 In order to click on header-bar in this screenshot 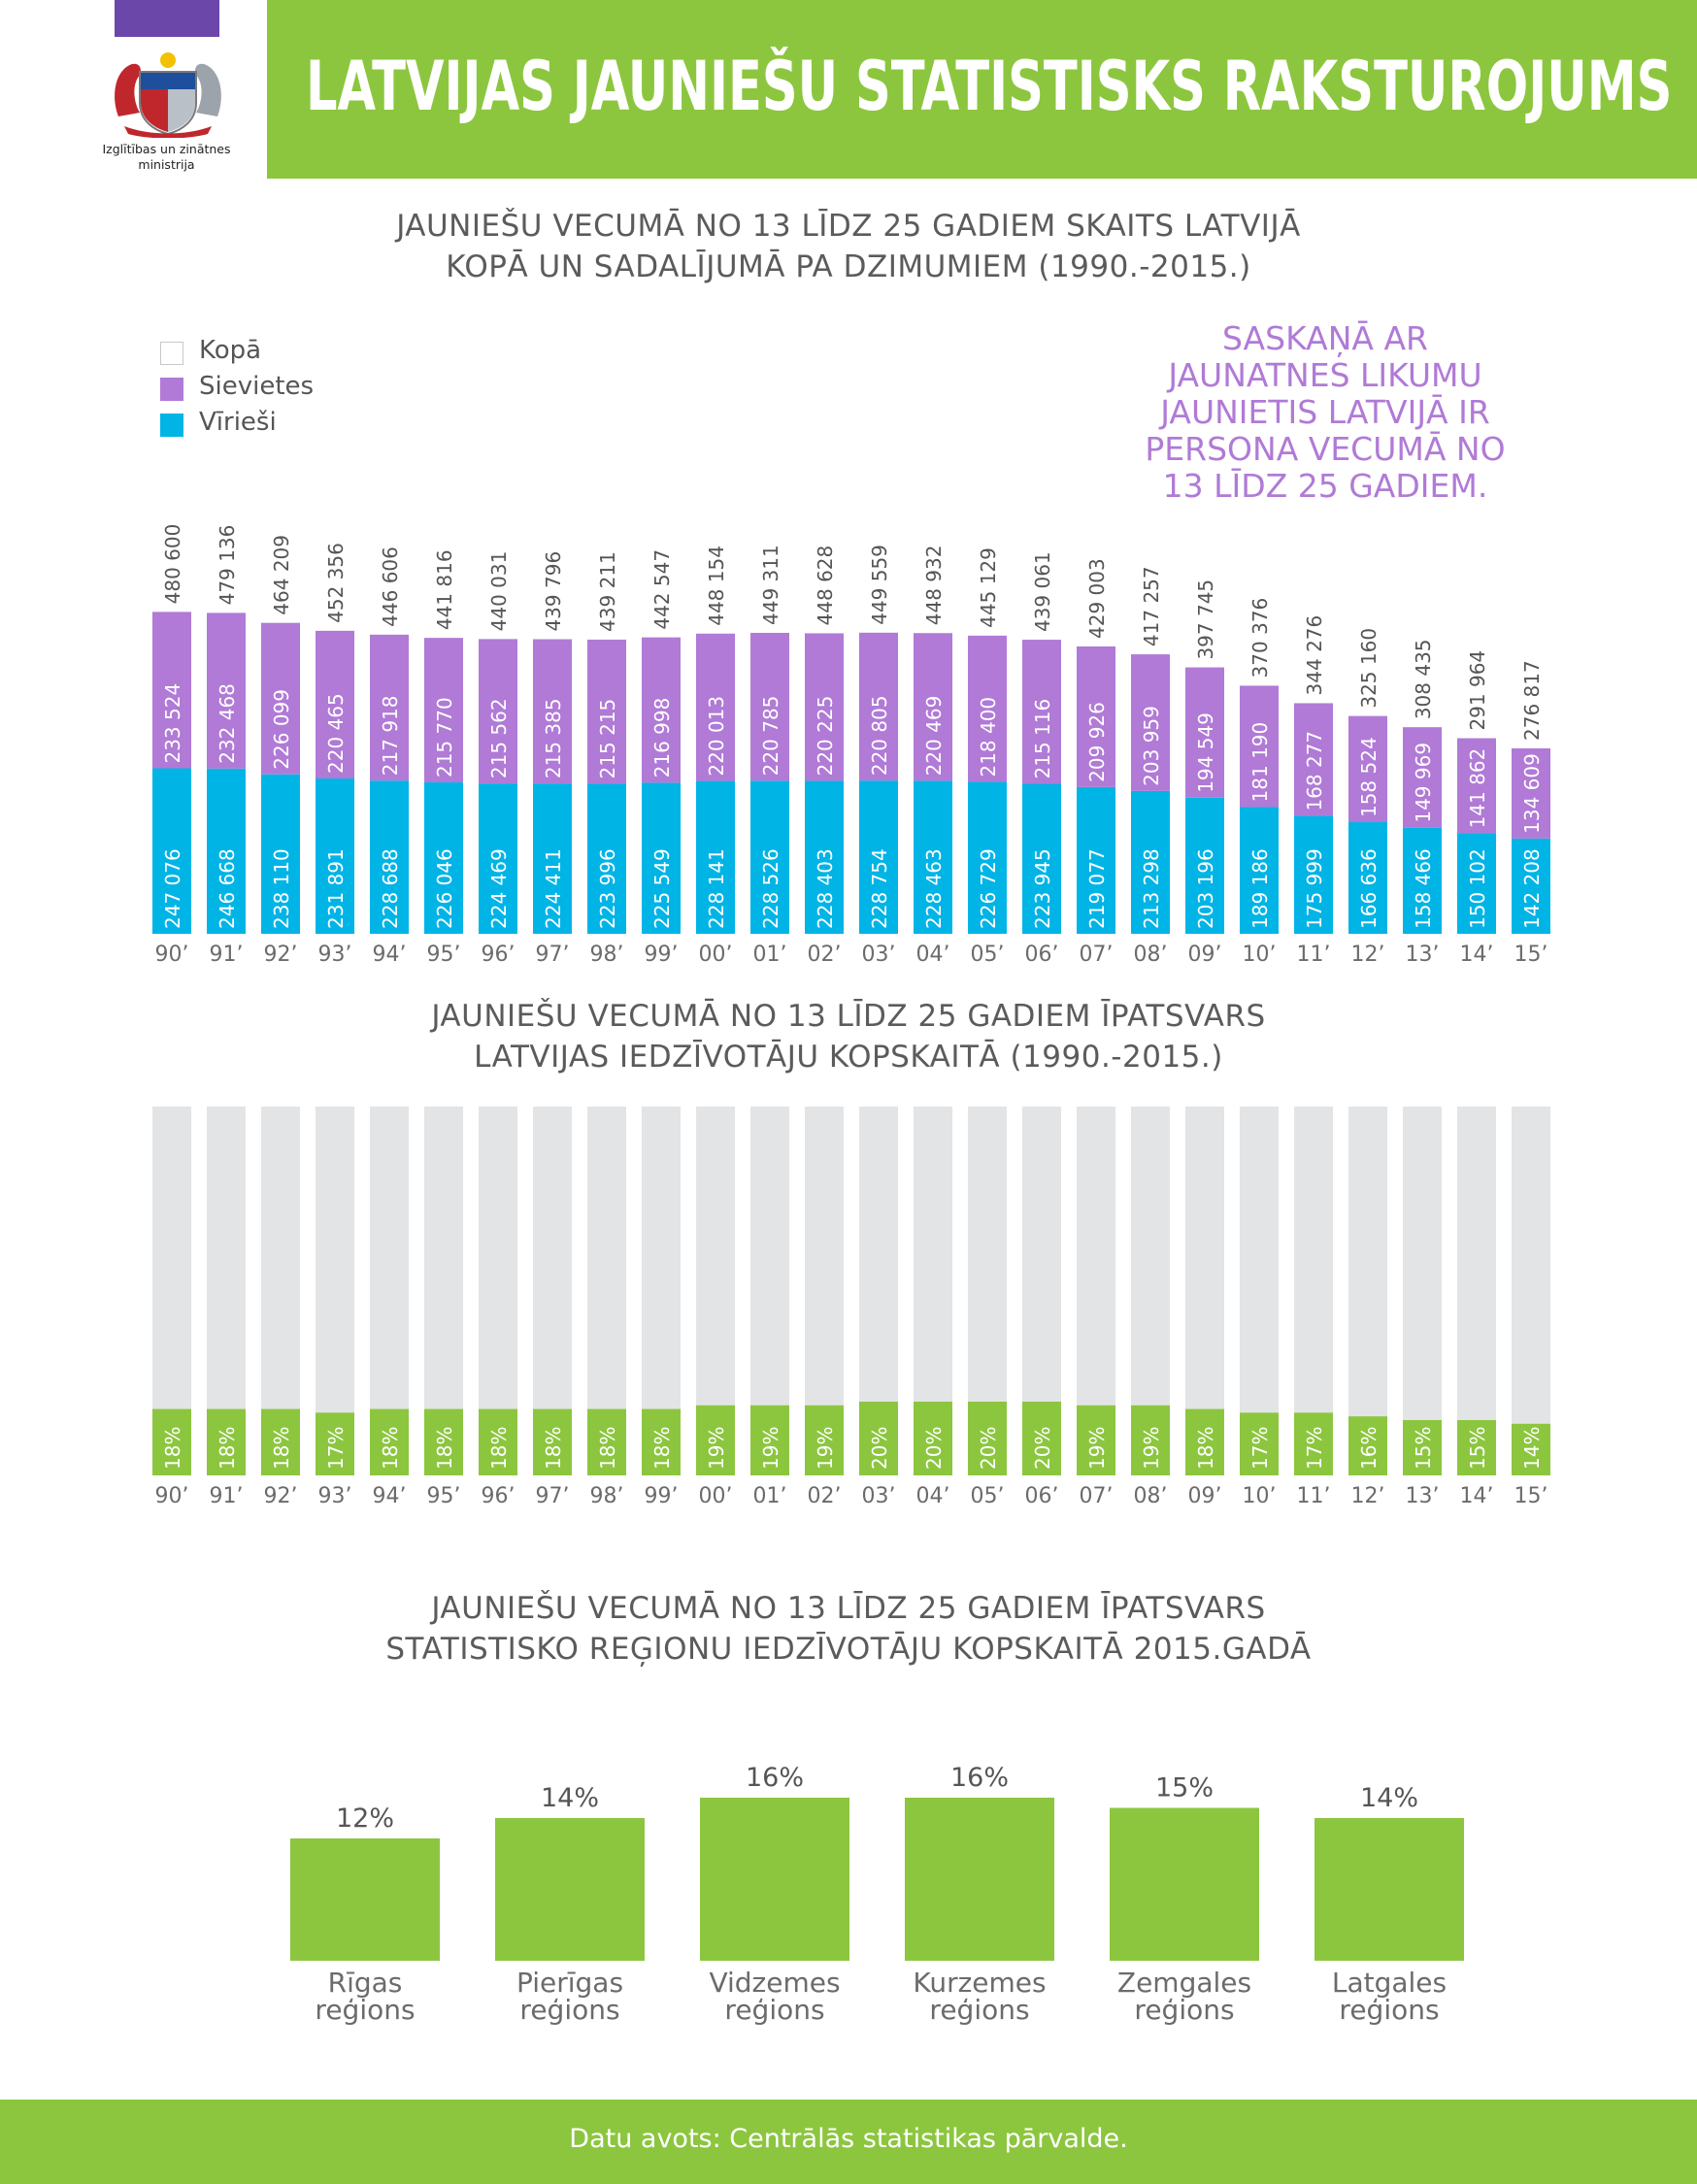, I will do `click(982, 89)`.